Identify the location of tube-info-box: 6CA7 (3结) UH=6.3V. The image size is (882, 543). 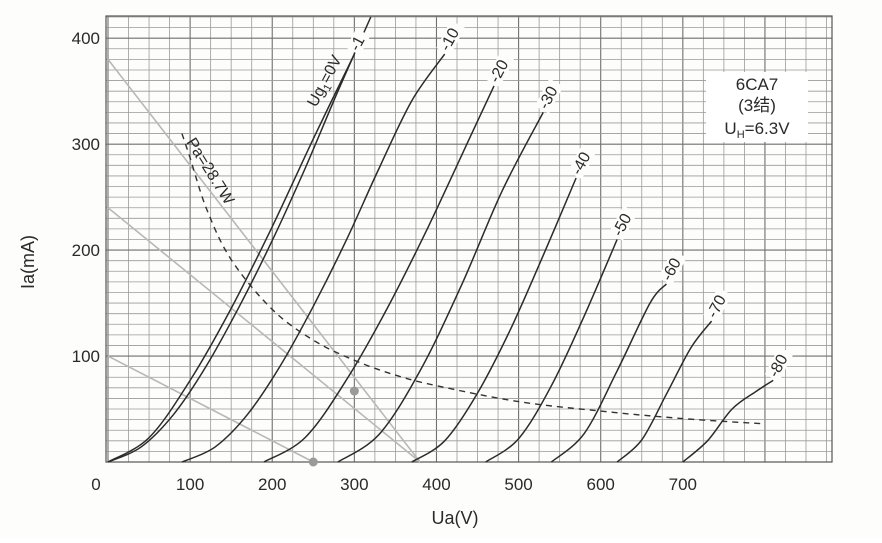
(757, 107).